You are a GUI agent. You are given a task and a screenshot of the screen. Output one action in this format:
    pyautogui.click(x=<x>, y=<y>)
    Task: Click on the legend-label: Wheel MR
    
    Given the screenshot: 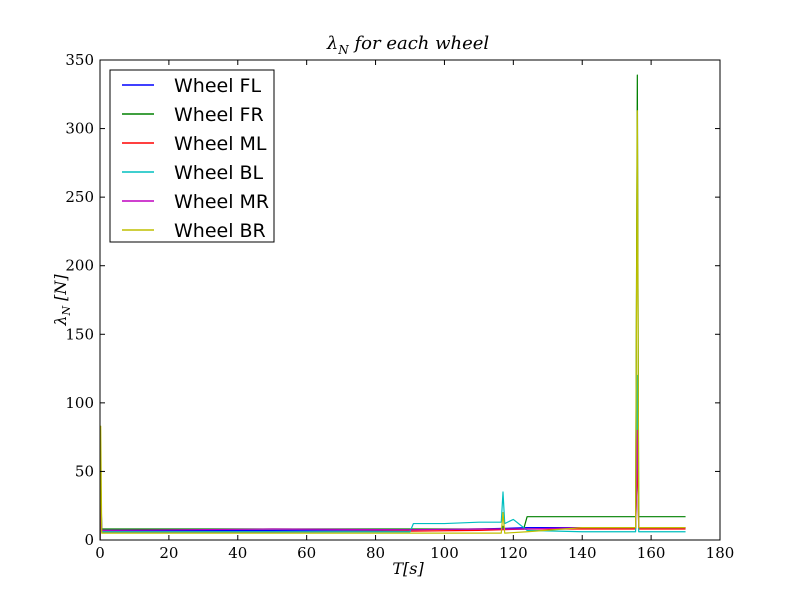 What is the action you would take?
    pyautogui.click(x=221, y=202)
    